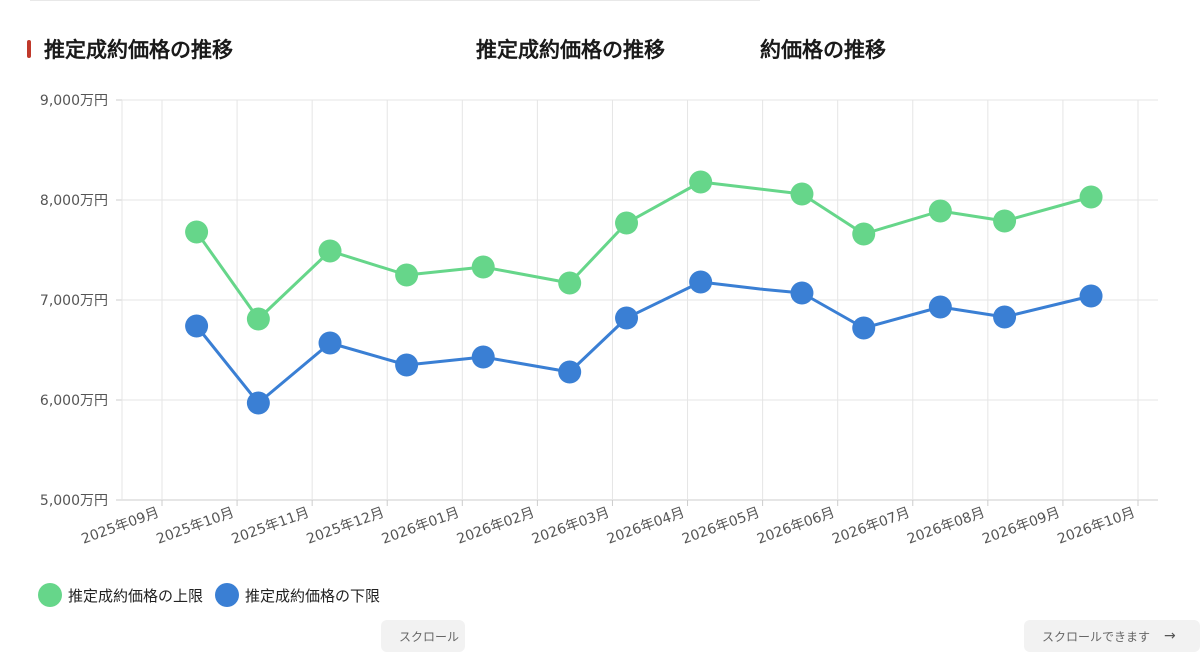  What do you see at coordinates (346, 526) in the screenshot?
I see `x-tick-label: 2025年12月` at bounding box center [346, 526].